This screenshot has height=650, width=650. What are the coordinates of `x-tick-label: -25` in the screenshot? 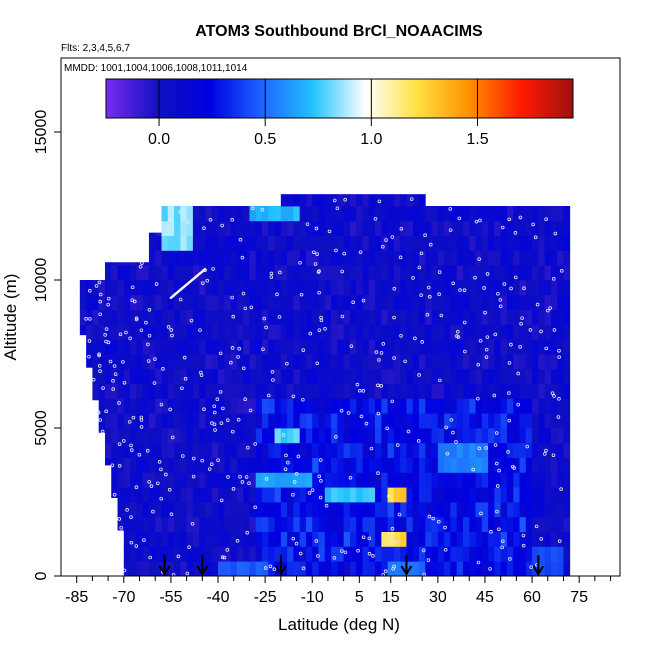 It's located at (265, 597).